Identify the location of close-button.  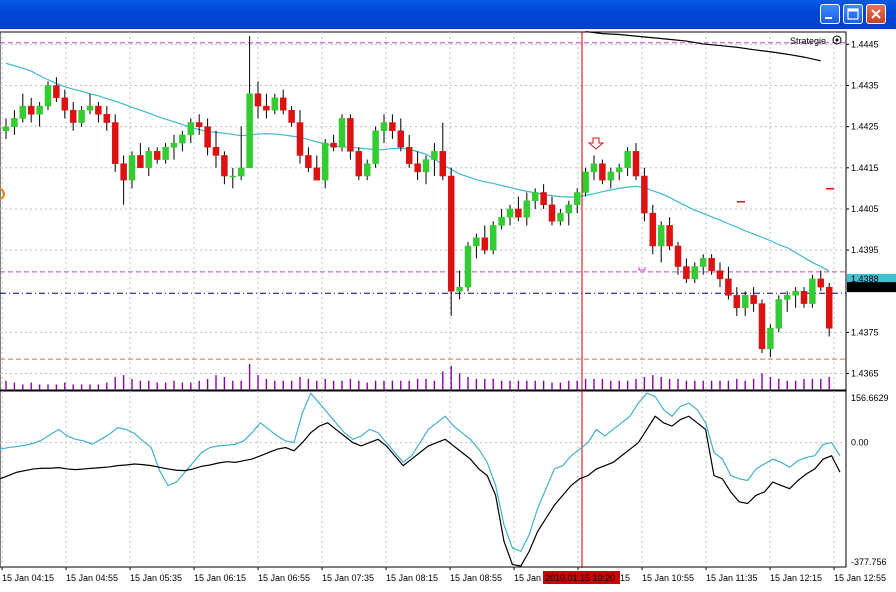
(876, 14).